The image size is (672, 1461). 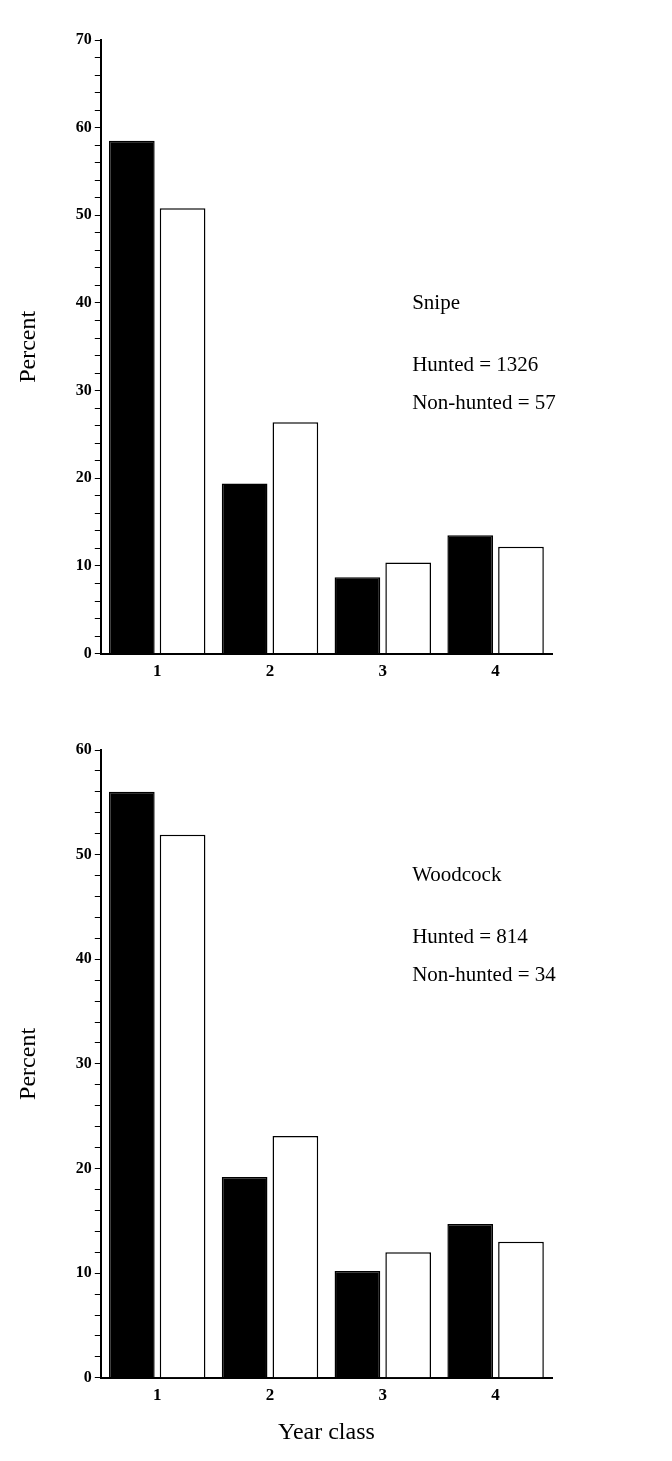 I want to click on annotation: Hunted = 814, so click(x=470, y=936).